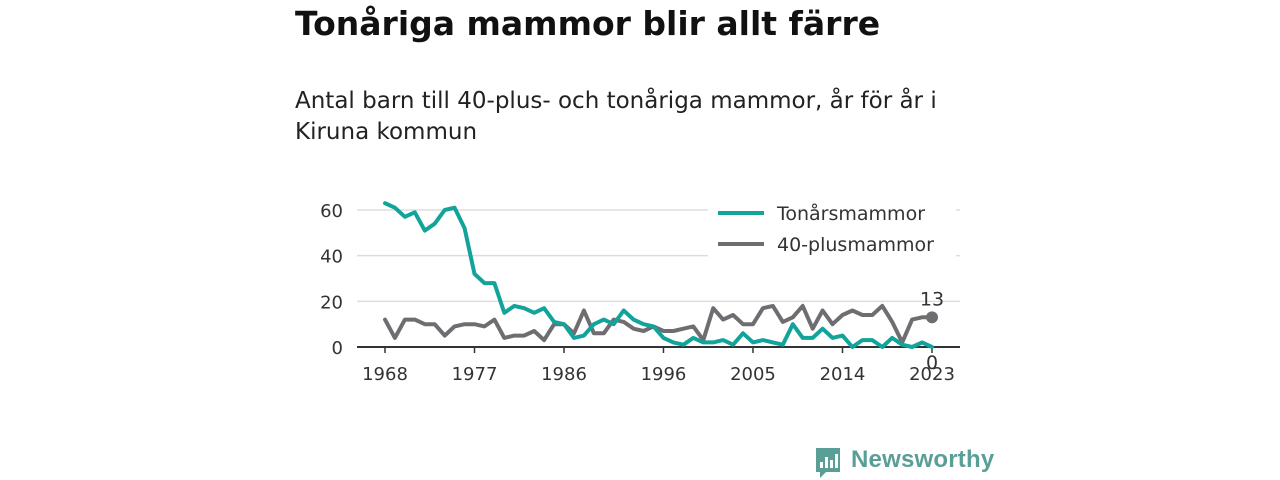 The width and height of the screenshot is (1280, 480). What do you see at coordinates (850, 213) in the screenshot?
I see `legend-label-teen: Tonårsmammor` at bounding box center [850, 213].